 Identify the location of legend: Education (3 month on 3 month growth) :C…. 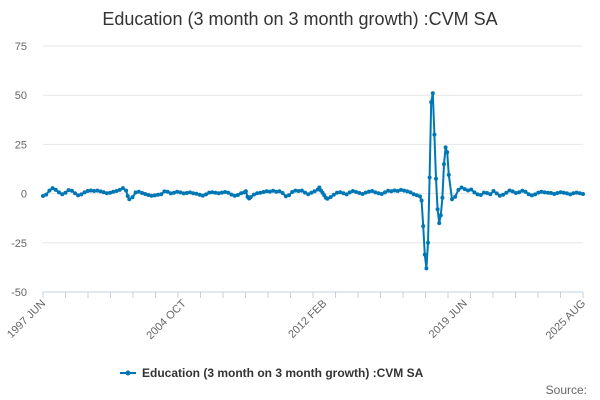
(272, 373).